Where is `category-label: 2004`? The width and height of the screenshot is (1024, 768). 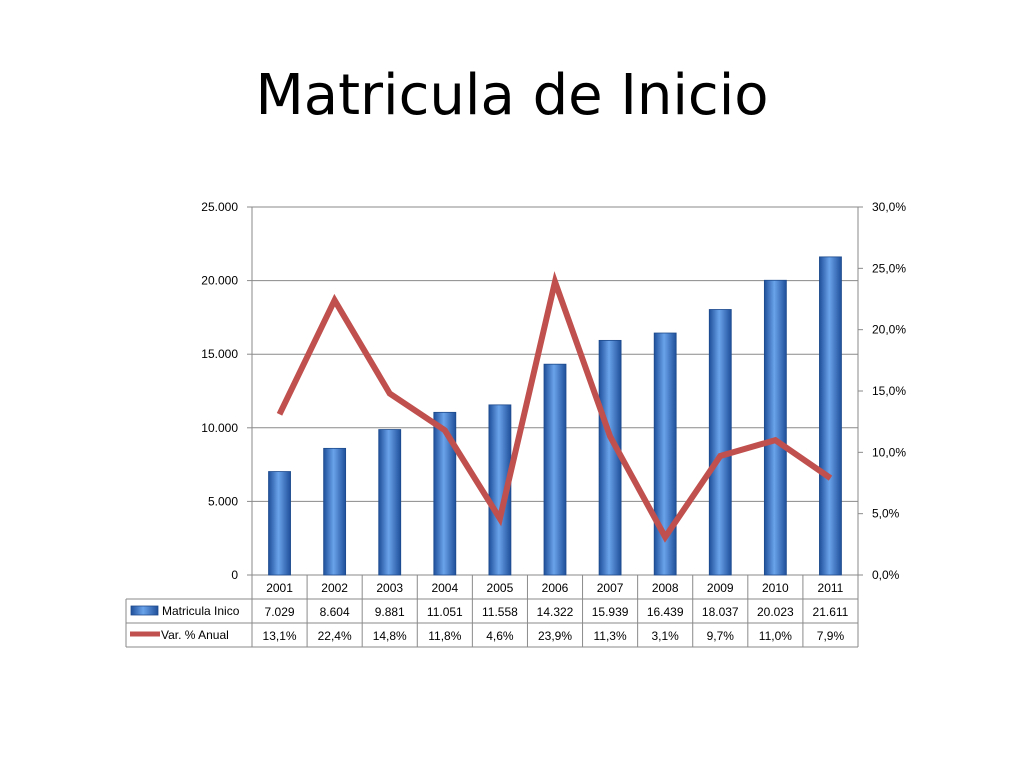
category-label: 2004 is located at coordinates (444, 588).